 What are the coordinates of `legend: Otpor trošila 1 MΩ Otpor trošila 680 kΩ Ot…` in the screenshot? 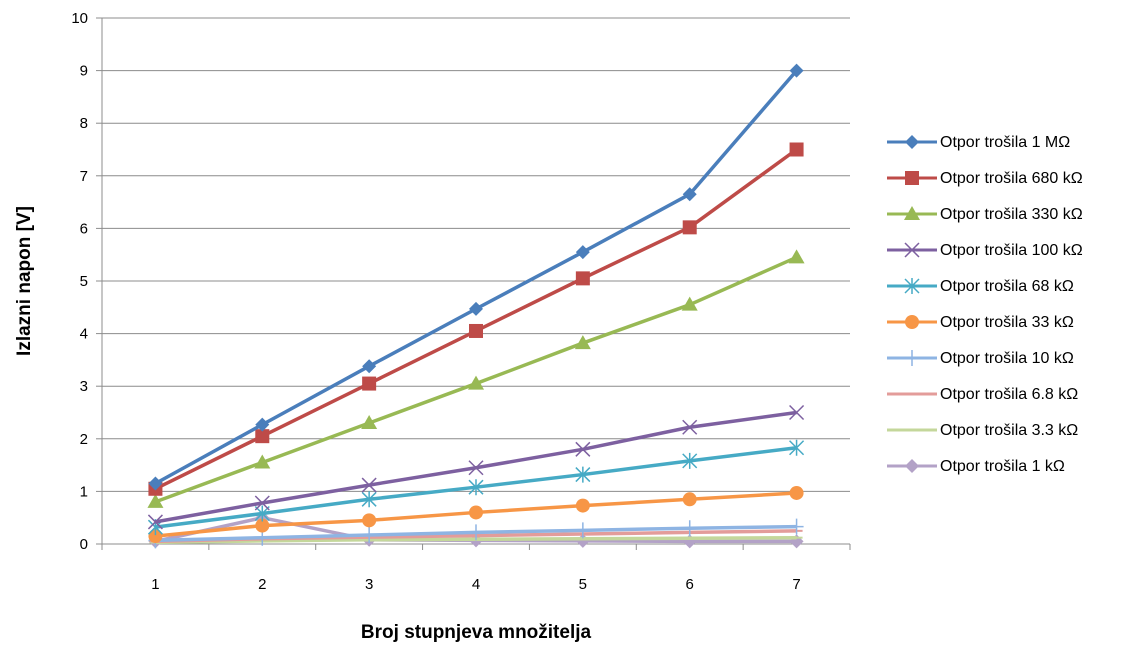 It's located at (985, 304).